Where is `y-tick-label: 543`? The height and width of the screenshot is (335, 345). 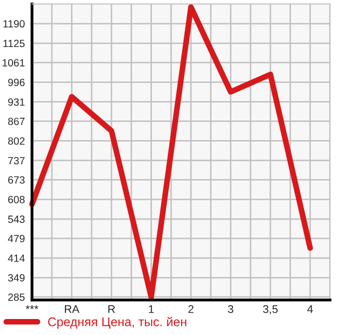 y-tick-label: 543 is located at coordinates (16, 219).